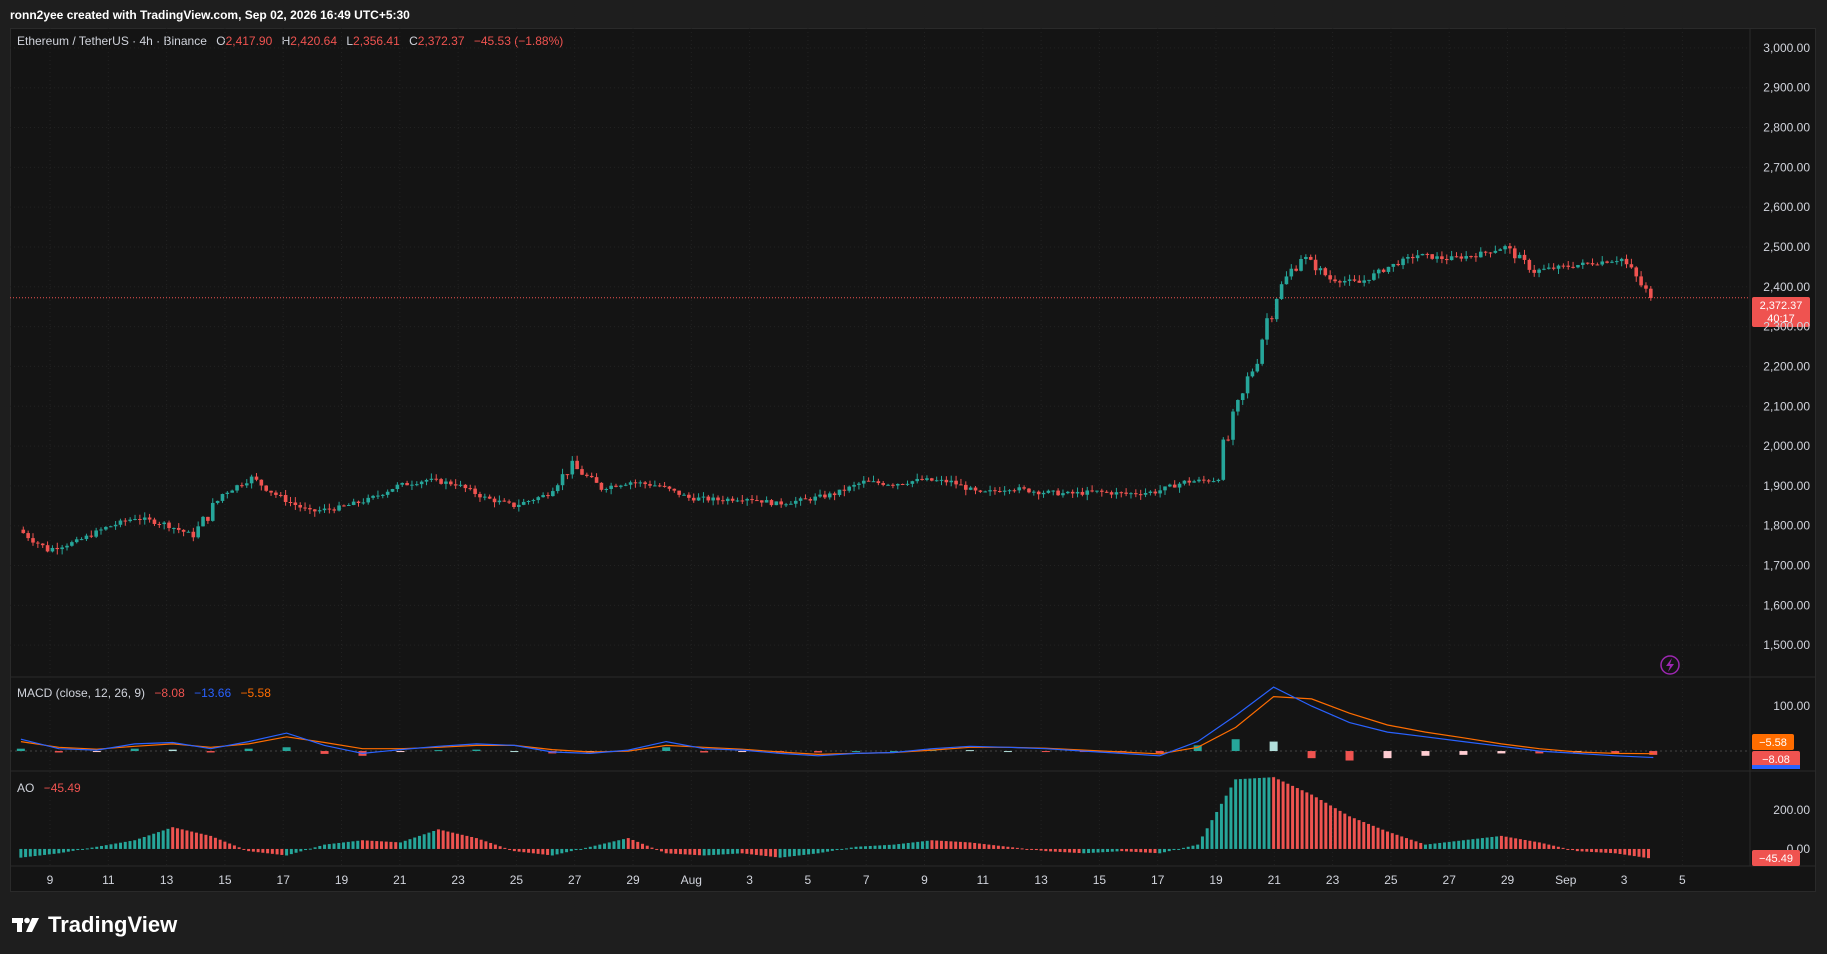 This screenshot has width=1827, height=954. What do you see at coordinates (1773, 743) in the screenshot?
I see `macd-signal-badge-value: −5.58` at bounding box center [1773, 743].